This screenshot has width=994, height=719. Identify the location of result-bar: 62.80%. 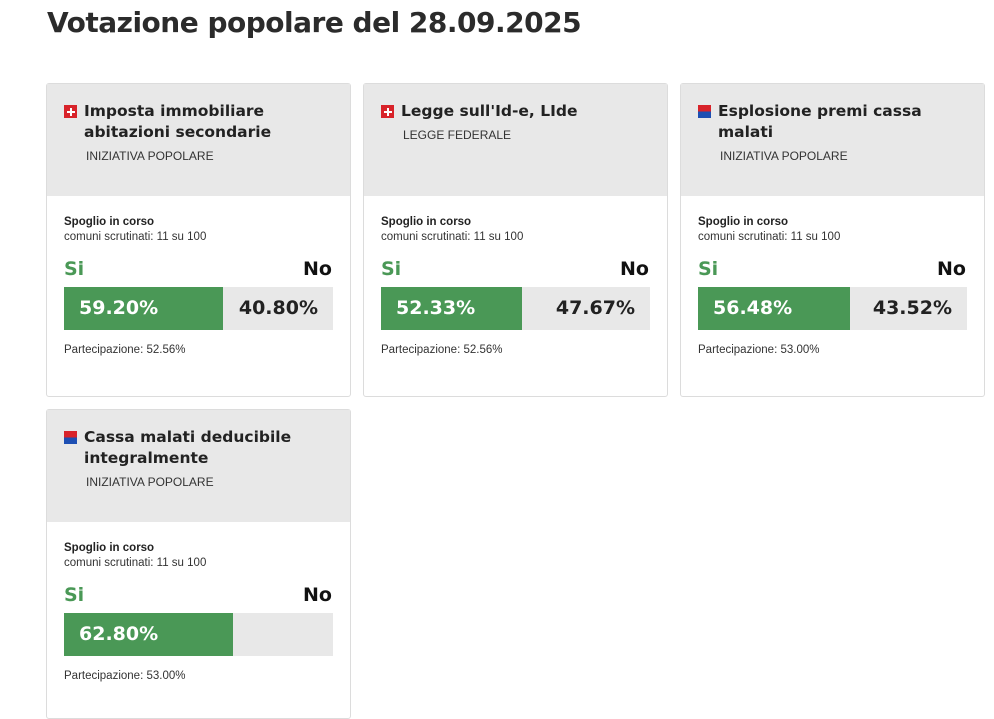
(198, 634).